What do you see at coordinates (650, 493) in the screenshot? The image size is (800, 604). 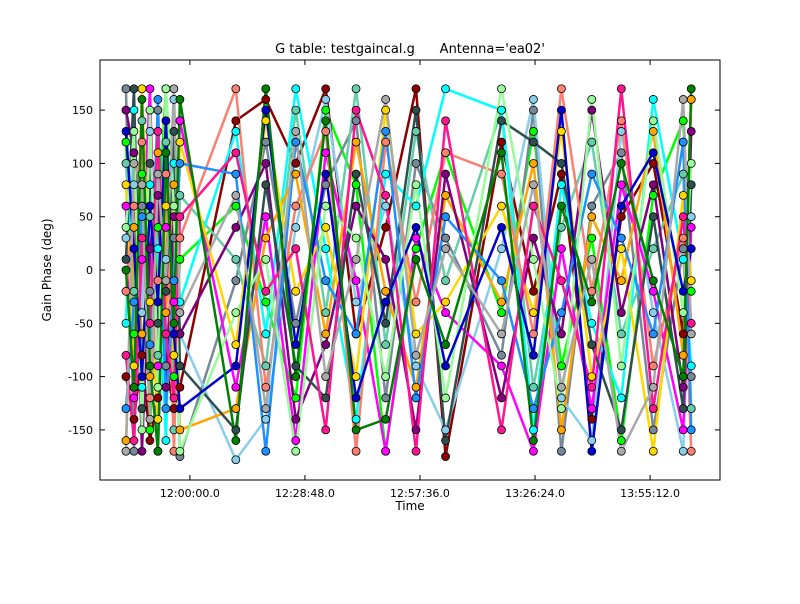 I see `x-tick-label: 13:55:12.0` at bounding box center [650, 493].